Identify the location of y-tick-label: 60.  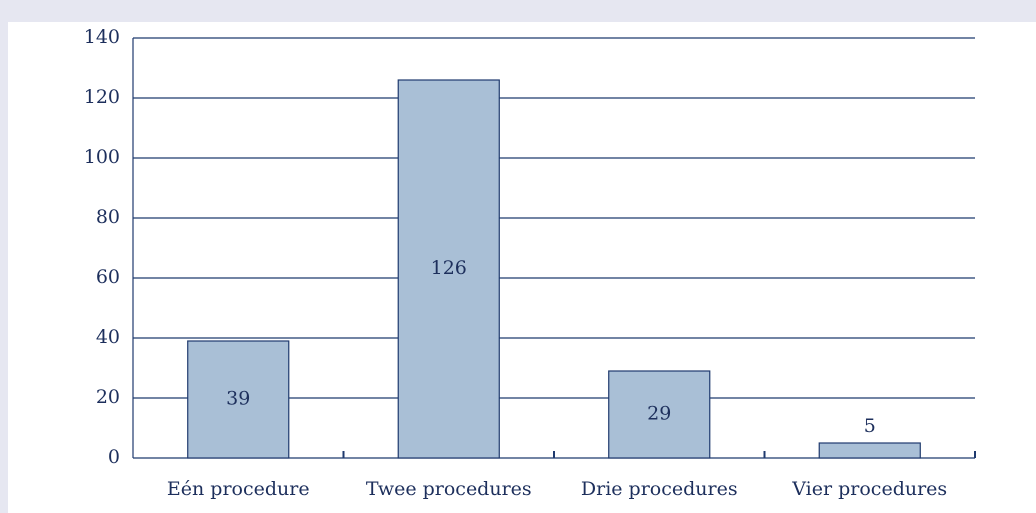
(108, 277).